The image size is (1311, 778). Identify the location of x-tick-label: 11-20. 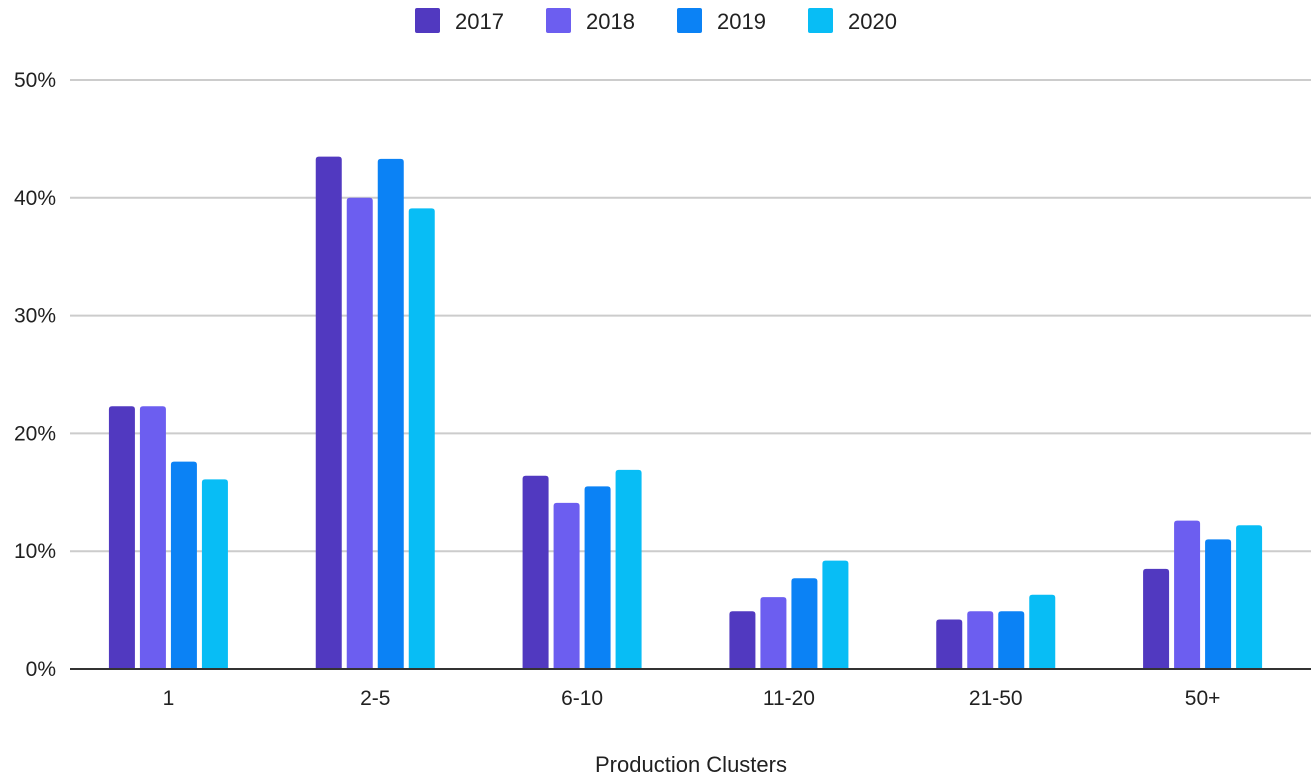
(789, 698).